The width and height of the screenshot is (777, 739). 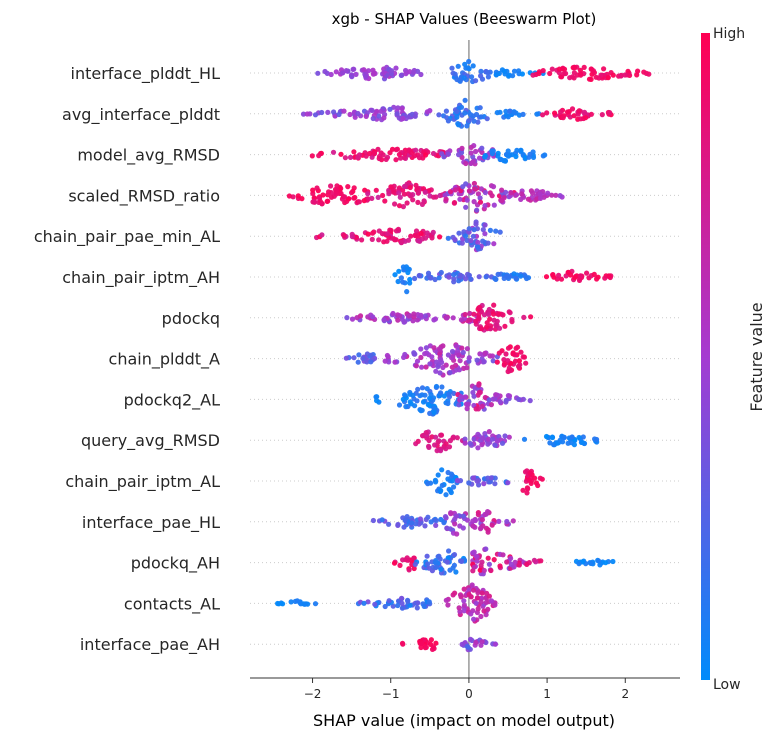 What do you see at coordinates (150, 441) in the screenshot?
I see `feature-label: query_avg_RMSD` at bounding box center [150, 441].